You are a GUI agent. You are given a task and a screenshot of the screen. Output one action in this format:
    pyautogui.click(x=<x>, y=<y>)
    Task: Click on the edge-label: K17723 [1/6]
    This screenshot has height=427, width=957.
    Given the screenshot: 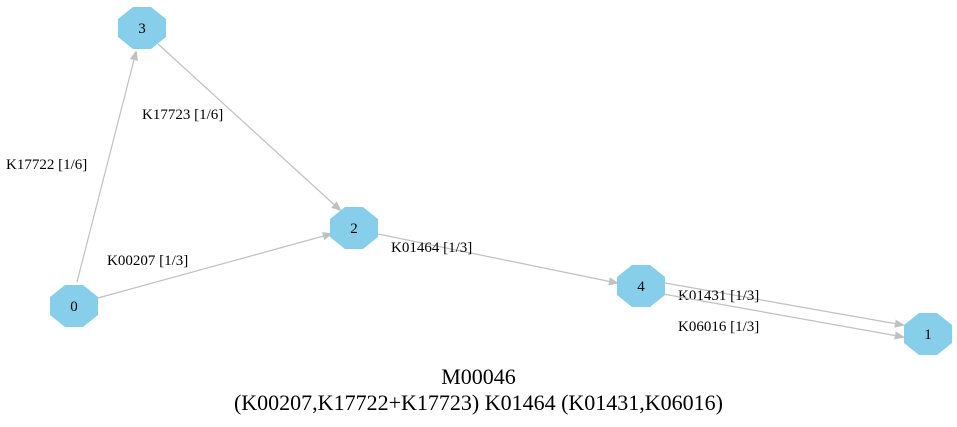 What is the action you would take?
    pyautogui.click(x=182, y=115)
    